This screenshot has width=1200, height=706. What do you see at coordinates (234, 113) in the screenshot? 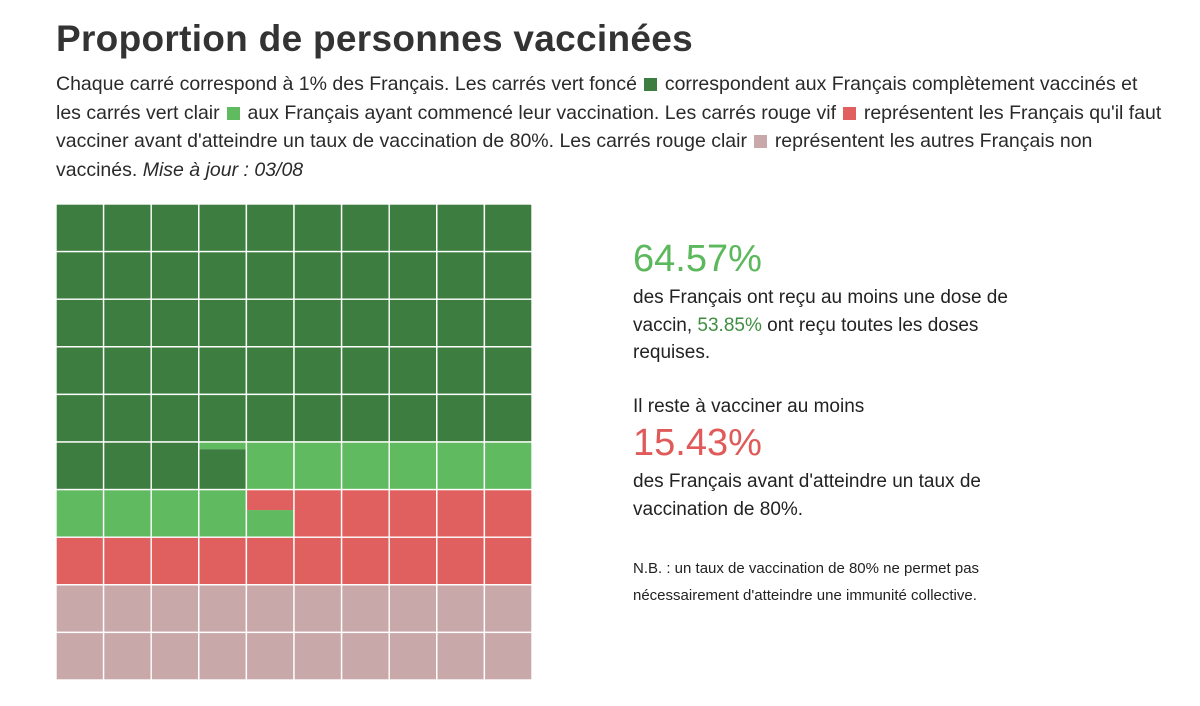
I see `light-green-swatch` at bounding box center [234, 113].